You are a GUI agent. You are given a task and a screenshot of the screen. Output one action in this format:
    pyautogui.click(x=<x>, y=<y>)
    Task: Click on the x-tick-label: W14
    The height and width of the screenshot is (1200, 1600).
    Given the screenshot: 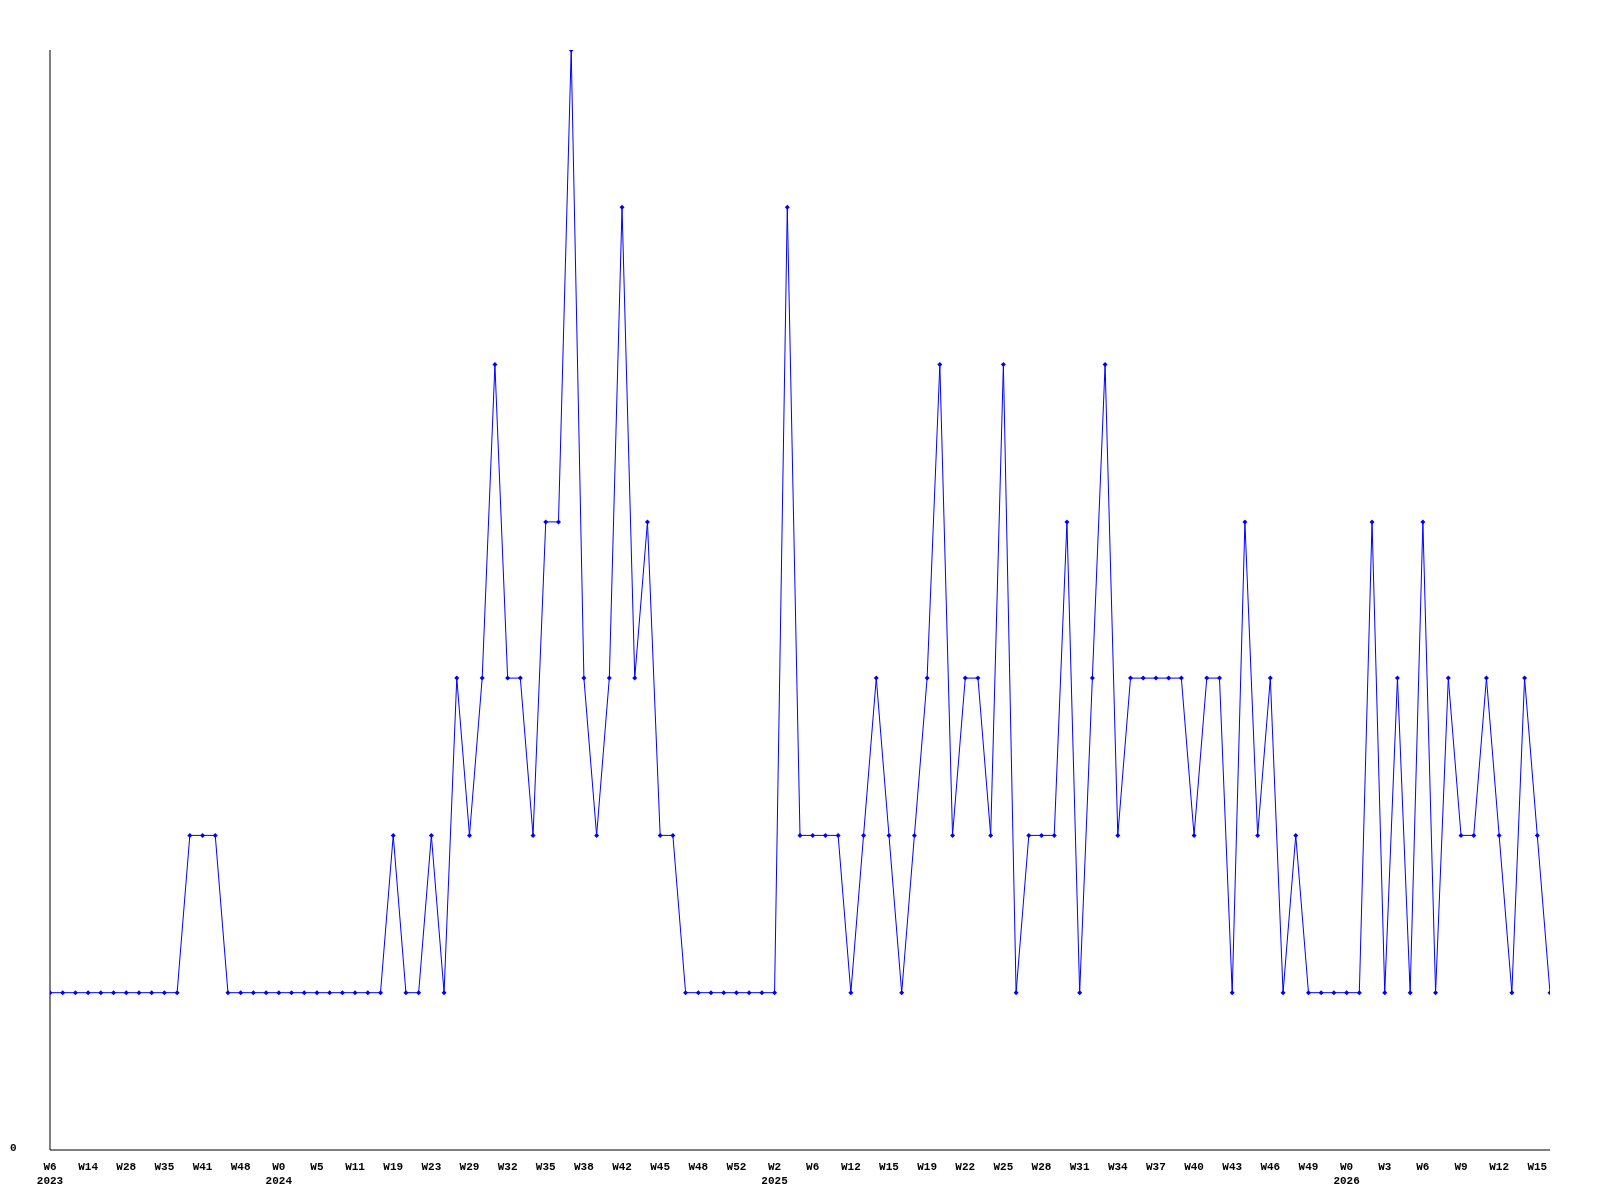 What is the action you would take?
    pyautogui.click(x=88, y=1167)
    